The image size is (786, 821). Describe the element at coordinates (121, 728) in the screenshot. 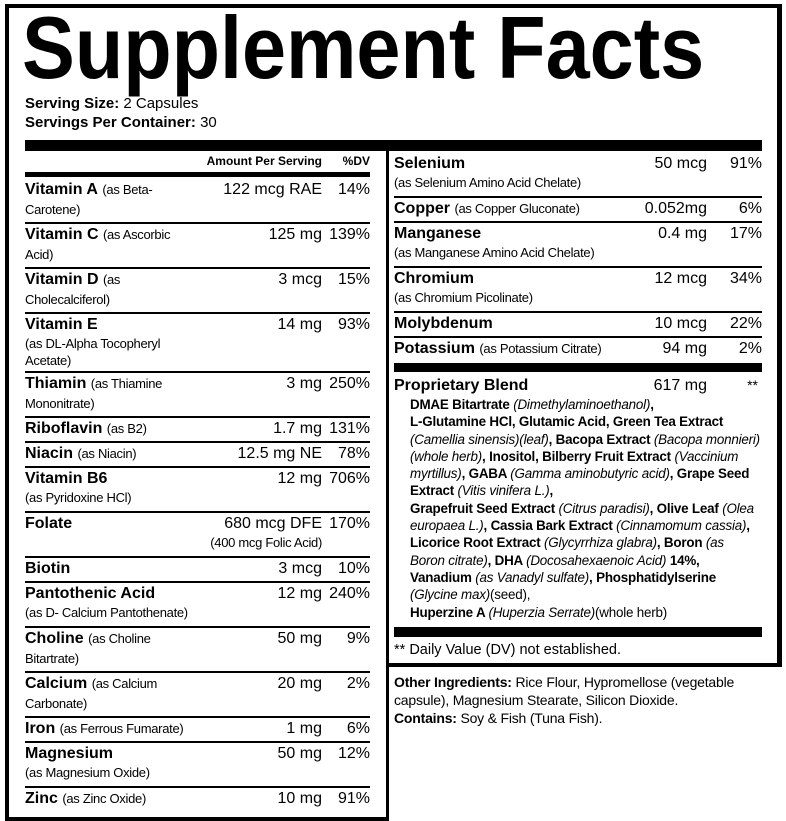

I see `nutrient-source: (as Ferrous Fumarate)` at that location.